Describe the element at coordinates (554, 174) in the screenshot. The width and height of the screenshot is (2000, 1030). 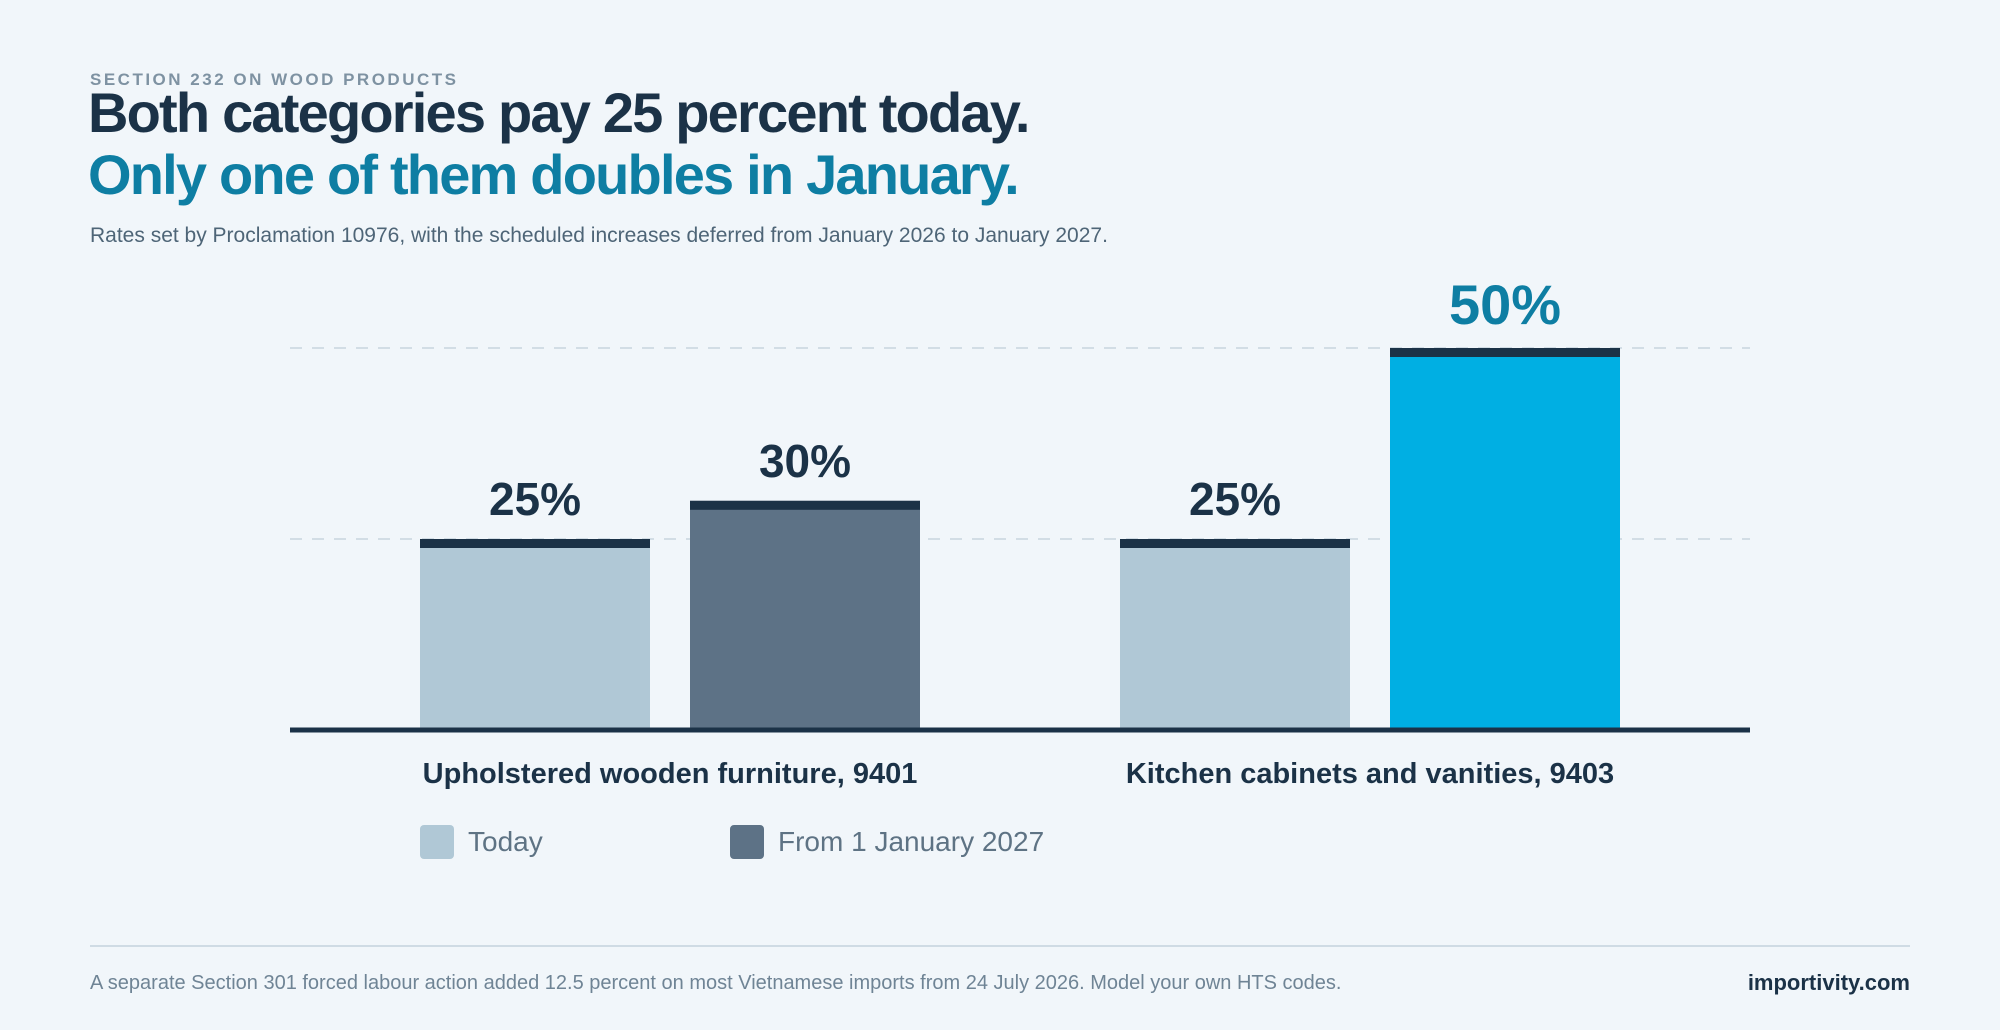
I see `headline-line-2: Only one of them doubles in January.` at that location.